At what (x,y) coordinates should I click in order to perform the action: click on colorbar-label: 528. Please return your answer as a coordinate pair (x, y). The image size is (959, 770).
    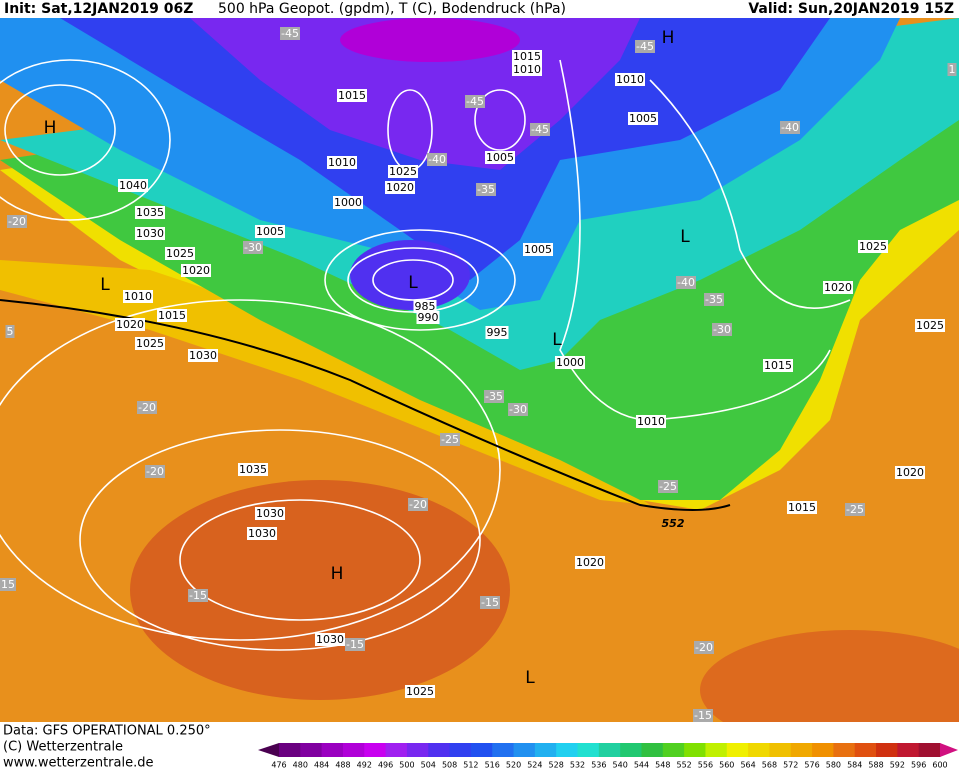
    Looking at the image, I should click on (556, 765).